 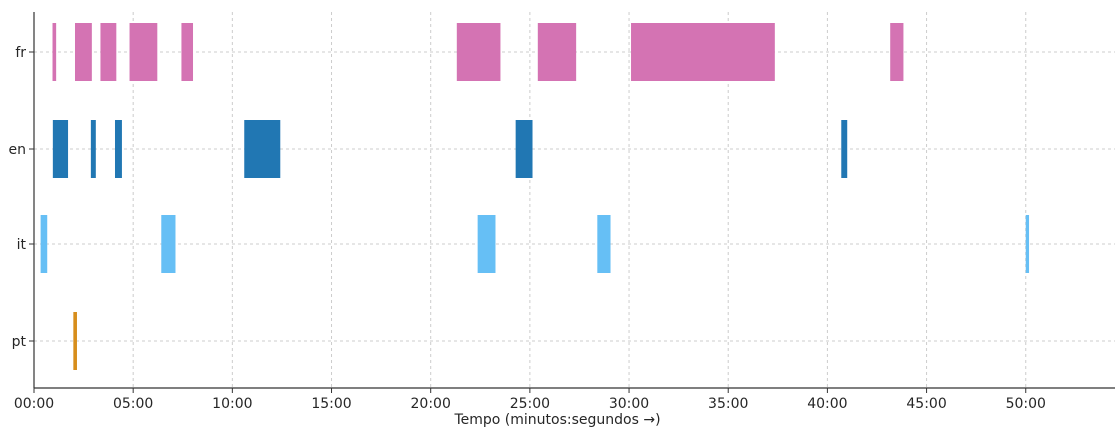 What do you see at coordinates (926, 404) in the screenshot?
I see `x-tick-label: 45:00` at bounding box center [926, 404].